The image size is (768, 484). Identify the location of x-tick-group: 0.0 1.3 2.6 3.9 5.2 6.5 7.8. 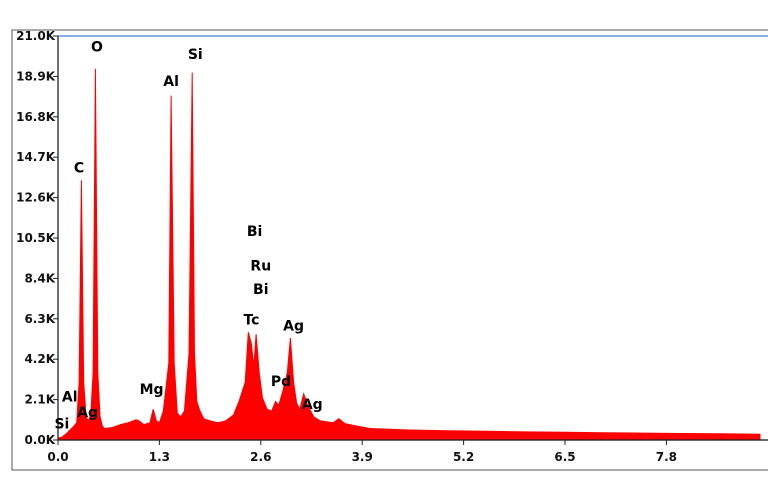
(362, 452).